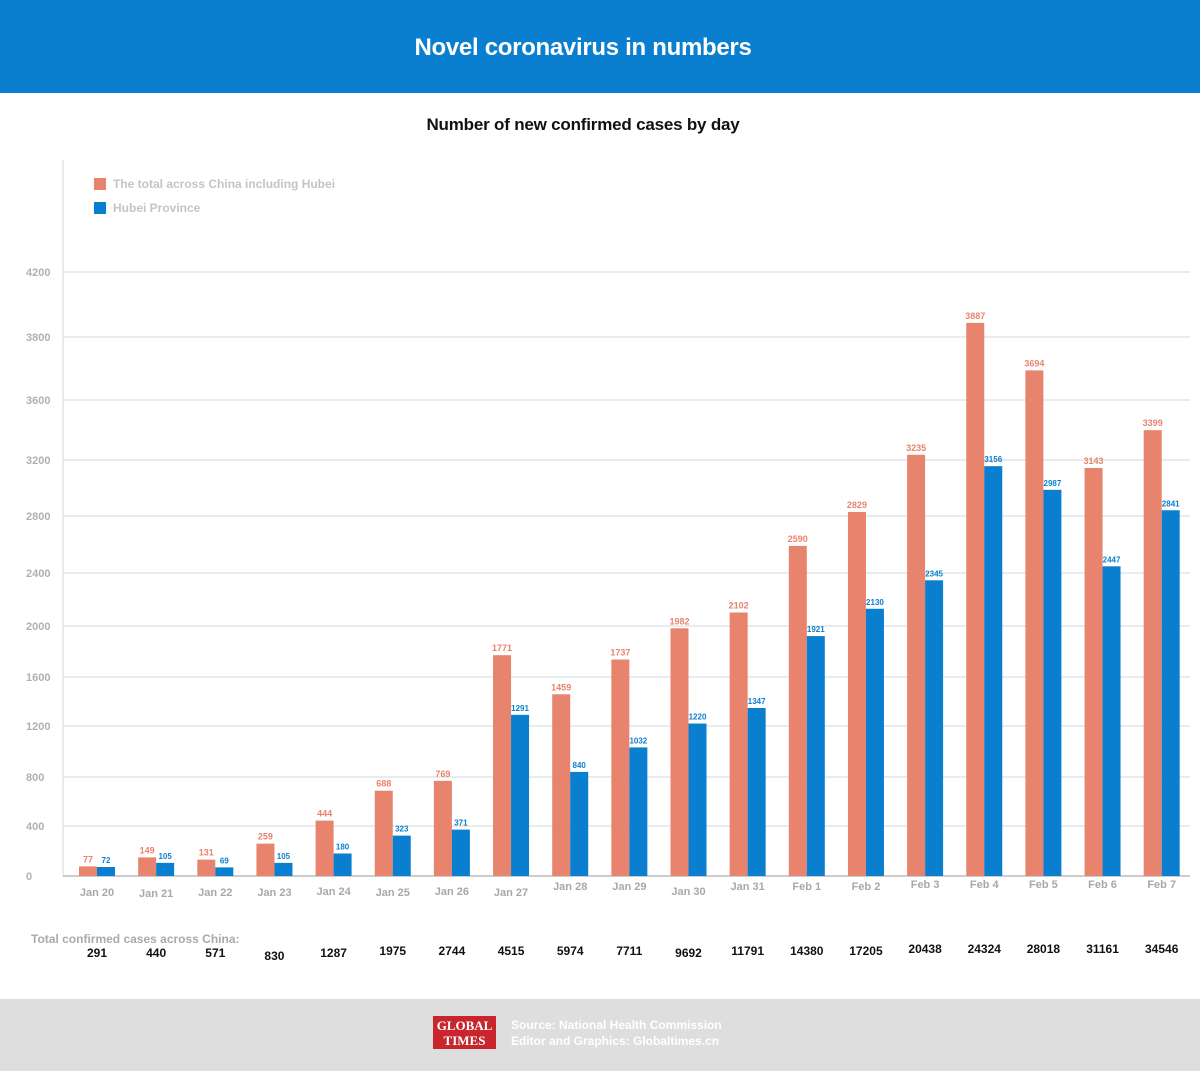 This screenshot has height=1071, width=1200. Describe the element at coordinates (265, 837) in the screenshot. I see `data-label-china: 259` at that location.